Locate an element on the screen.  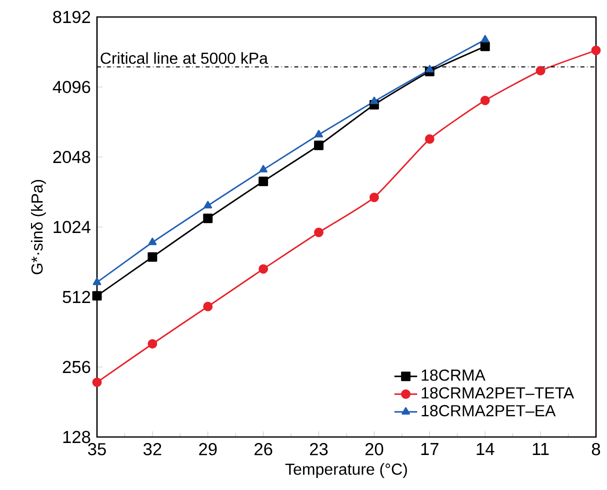
x-tick-label: 11 is located at coordinates (540, 449).